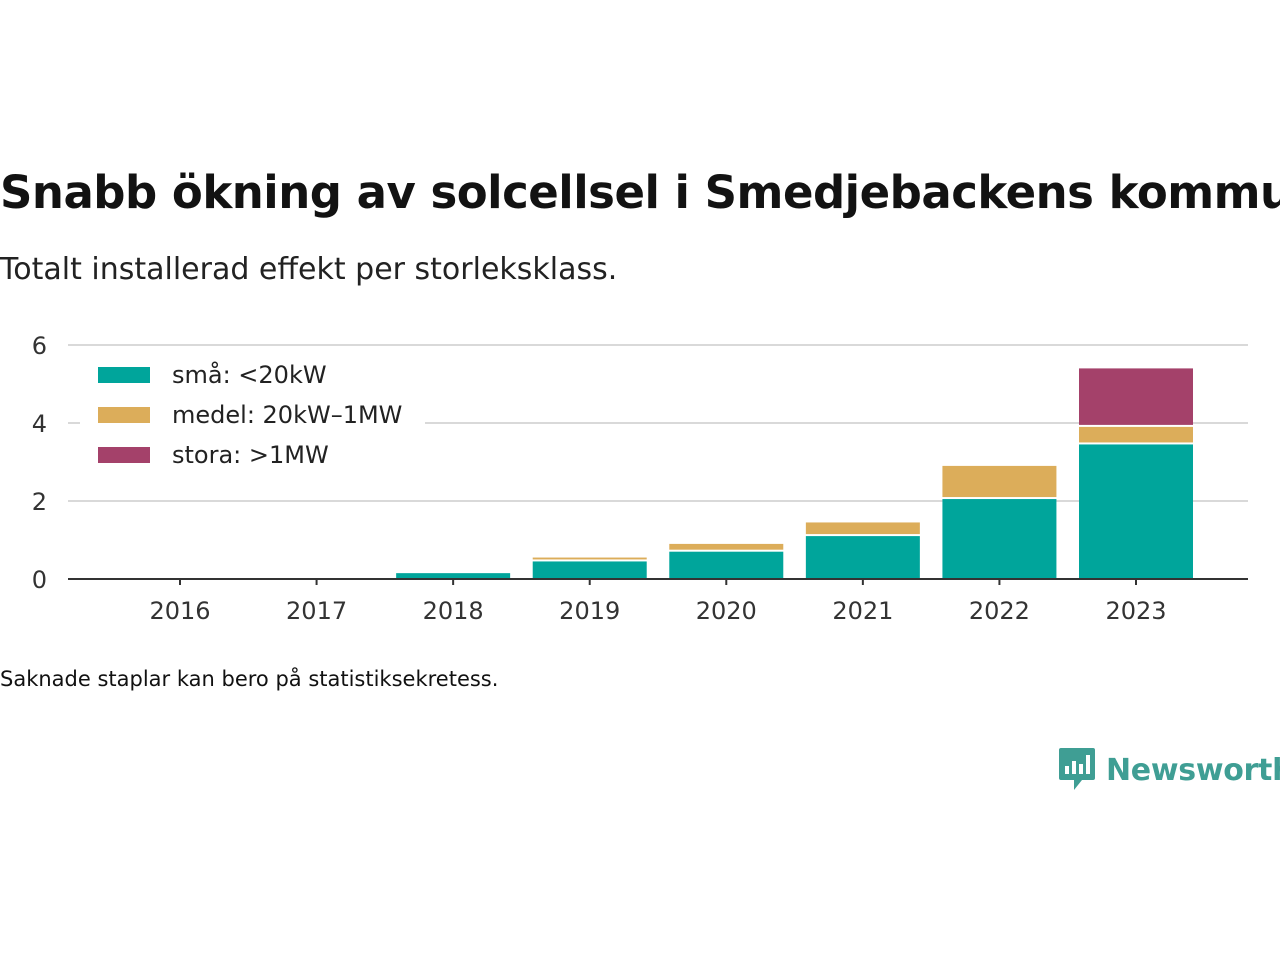 Image resolution: width=1280 pixels, height=960 pixels. I want to click on brand-logo: Newsworthy, so click(1169, 770).